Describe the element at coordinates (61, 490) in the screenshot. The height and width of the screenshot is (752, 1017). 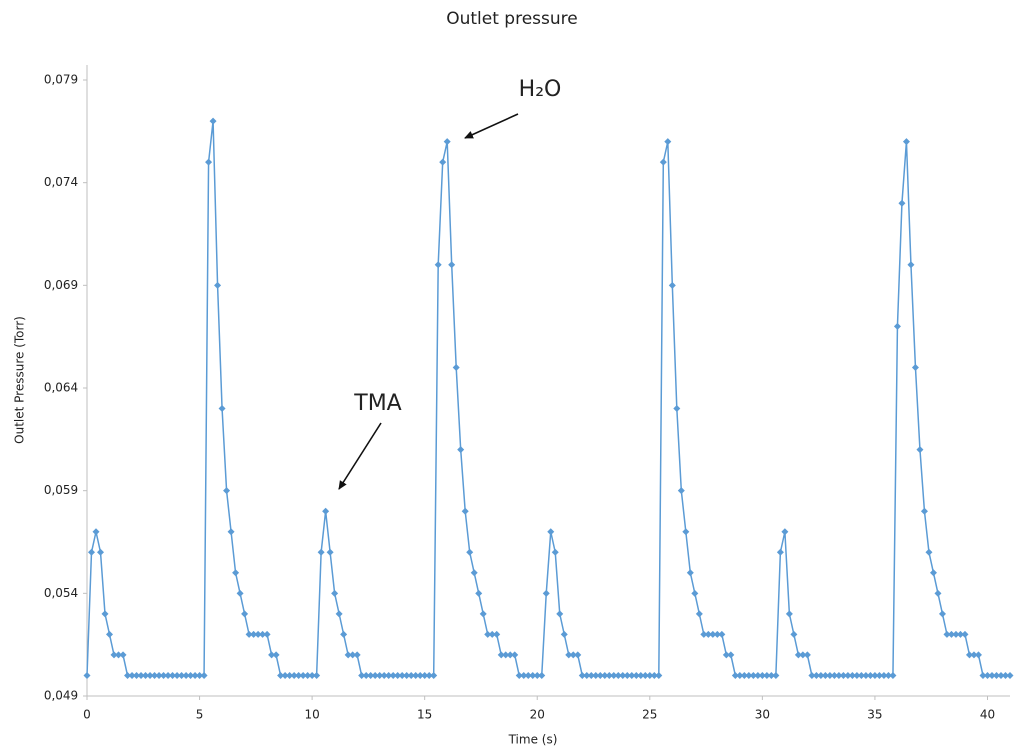
I see `y-tick-label: 0,059` at that location.